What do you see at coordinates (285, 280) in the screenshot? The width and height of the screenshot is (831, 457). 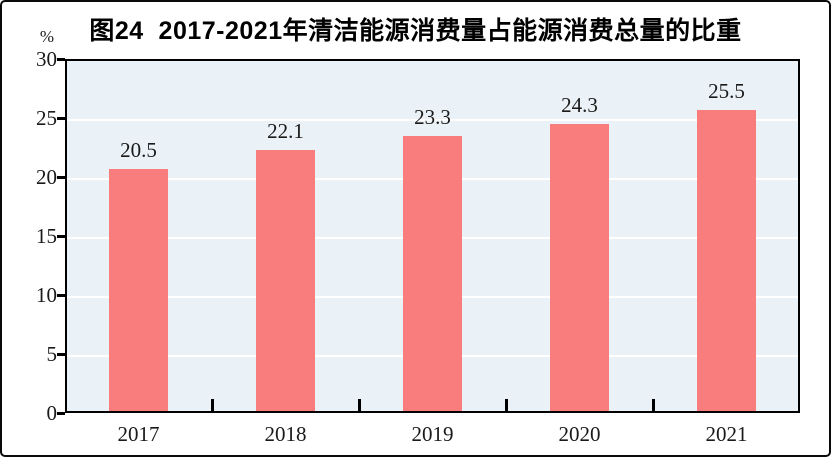 I see `bar-2018` at bounding box center [285, 280].